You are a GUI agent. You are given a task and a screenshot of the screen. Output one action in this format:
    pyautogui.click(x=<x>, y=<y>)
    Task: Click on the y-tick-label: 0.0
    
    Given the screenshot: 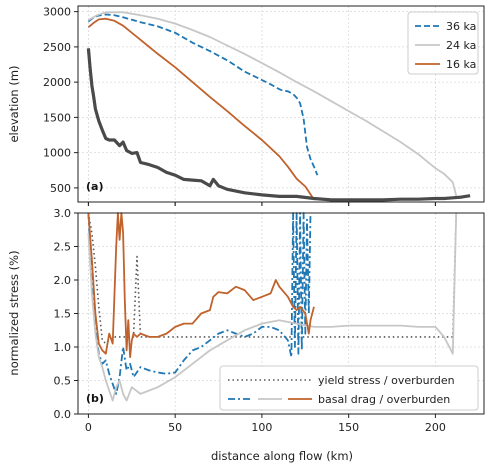 What is the action you would take?
    pyautogui.click(x=63, y=414)
    